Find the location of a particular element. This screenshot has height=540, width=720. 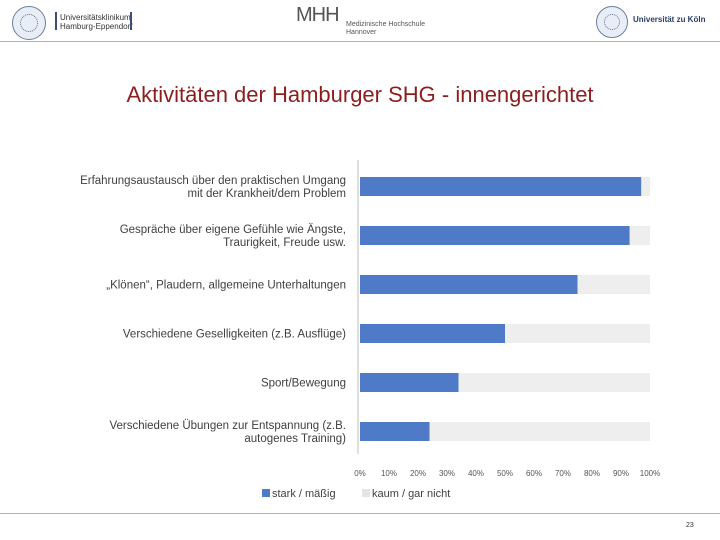

uke-divider-right is located at coordinates (131, 21).